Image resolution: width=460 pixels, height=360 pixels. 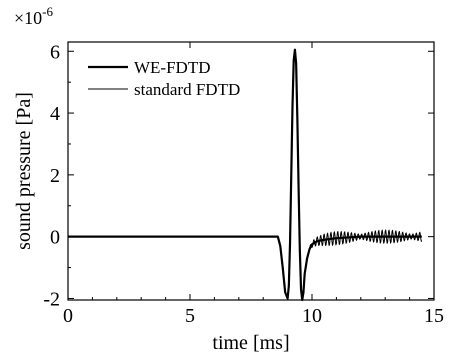 What do you see at coordinates (51, 299) in the screenshot?
I see `y-tick-label: -2` at bounding box center [51, 299].